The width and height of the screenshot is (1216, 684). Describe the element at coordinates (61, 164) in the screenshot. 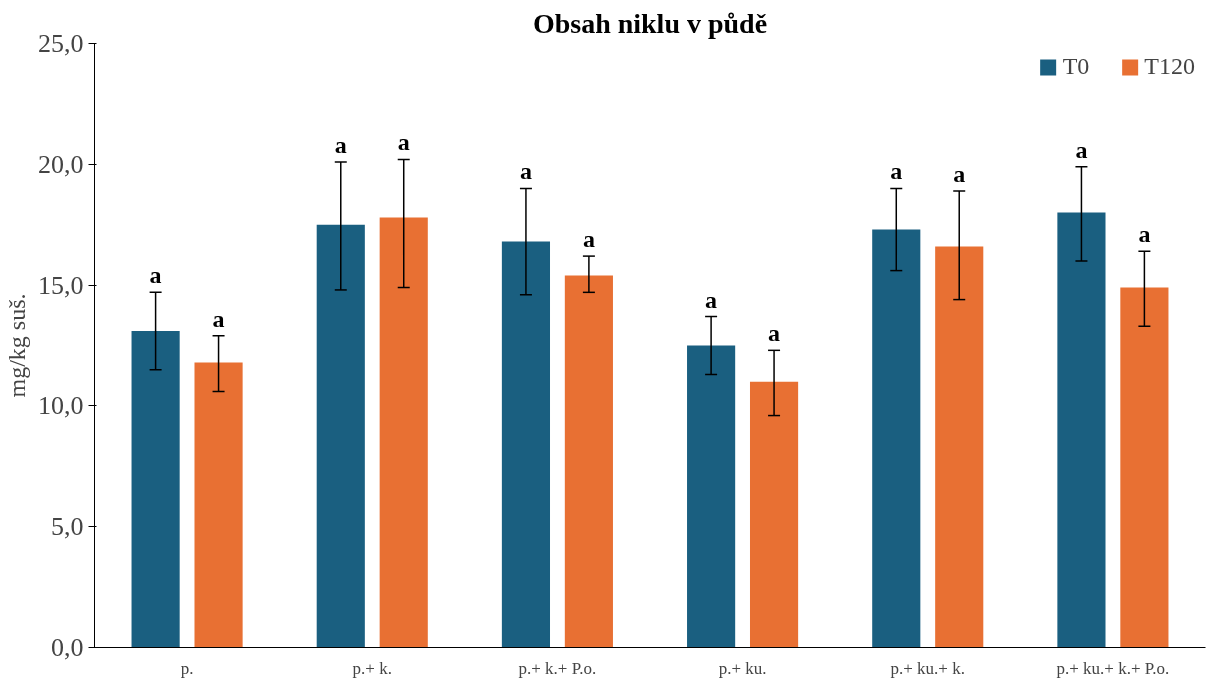

I see `y-tick-label: 20,0` at that location.